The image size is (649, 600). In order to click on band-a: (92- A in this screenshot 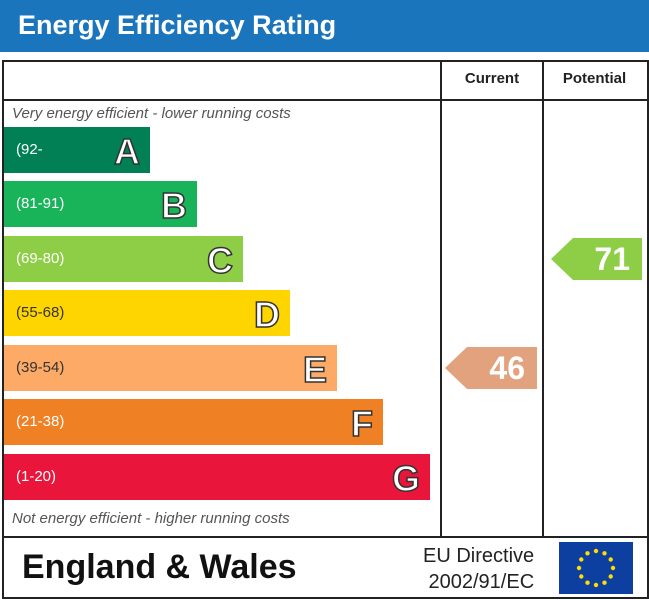, I will do `click(77, 150)`.